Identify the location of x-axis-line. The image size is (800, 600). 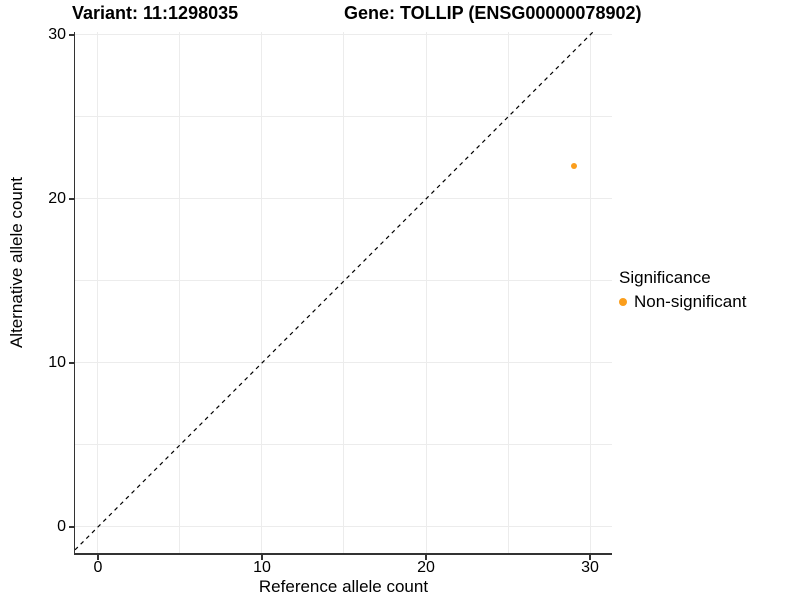
(342, 554).